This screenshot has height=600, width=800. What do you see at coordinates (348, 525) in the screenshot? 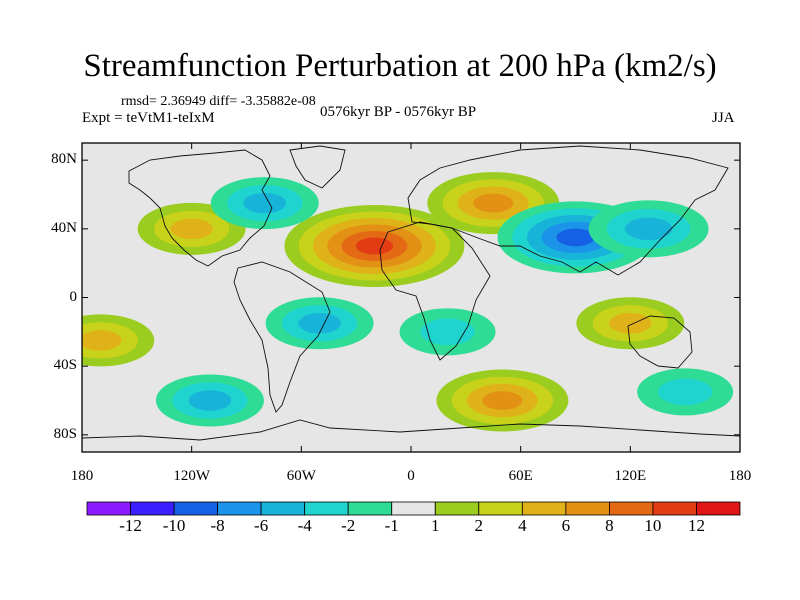
I see `colorbar-label: -2` at bounding box center [348, 525].